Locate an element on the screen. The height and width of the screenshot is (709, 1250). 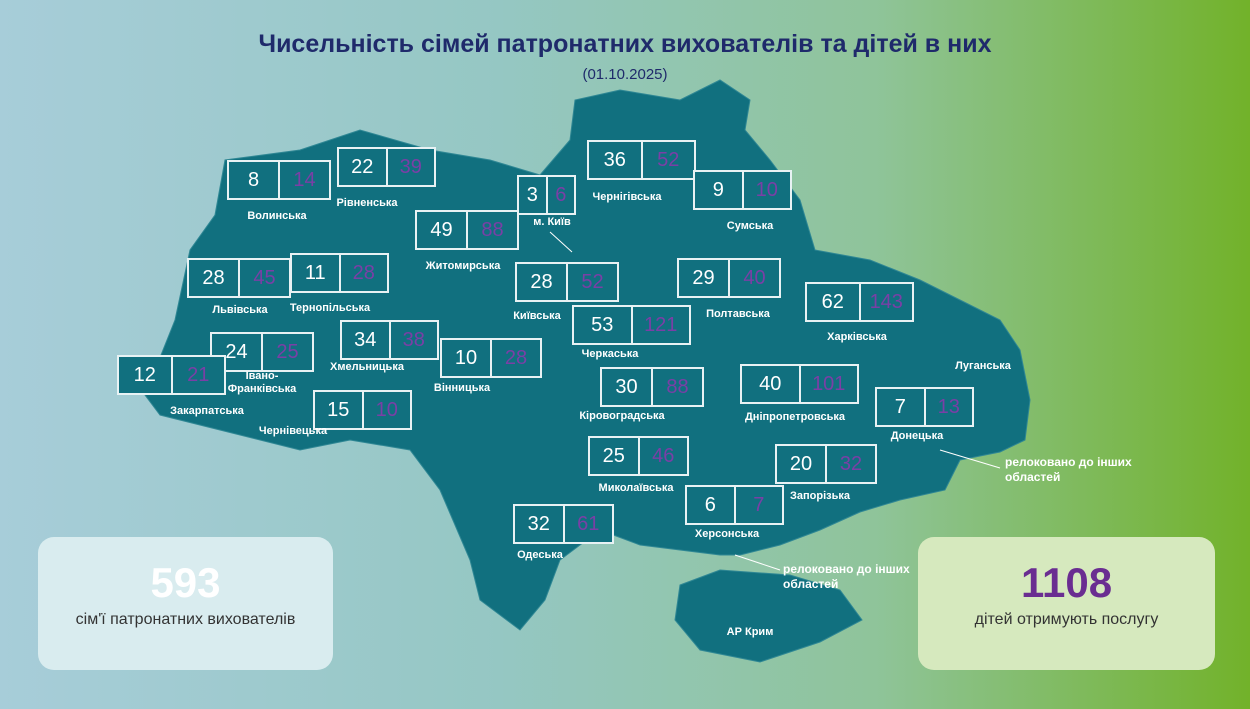
children-count: 39 is located at coordinates (410, 166).